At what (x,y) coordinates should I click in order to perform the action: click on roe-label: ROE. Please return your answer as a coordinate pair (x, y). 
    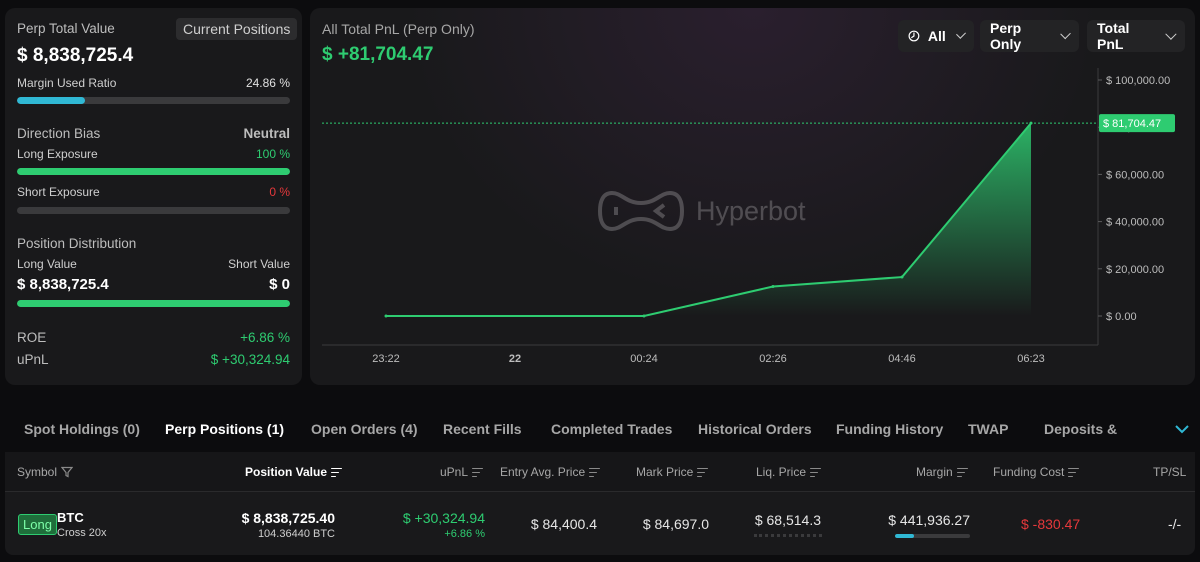
    Looking at the image, I should click on (32, 337).